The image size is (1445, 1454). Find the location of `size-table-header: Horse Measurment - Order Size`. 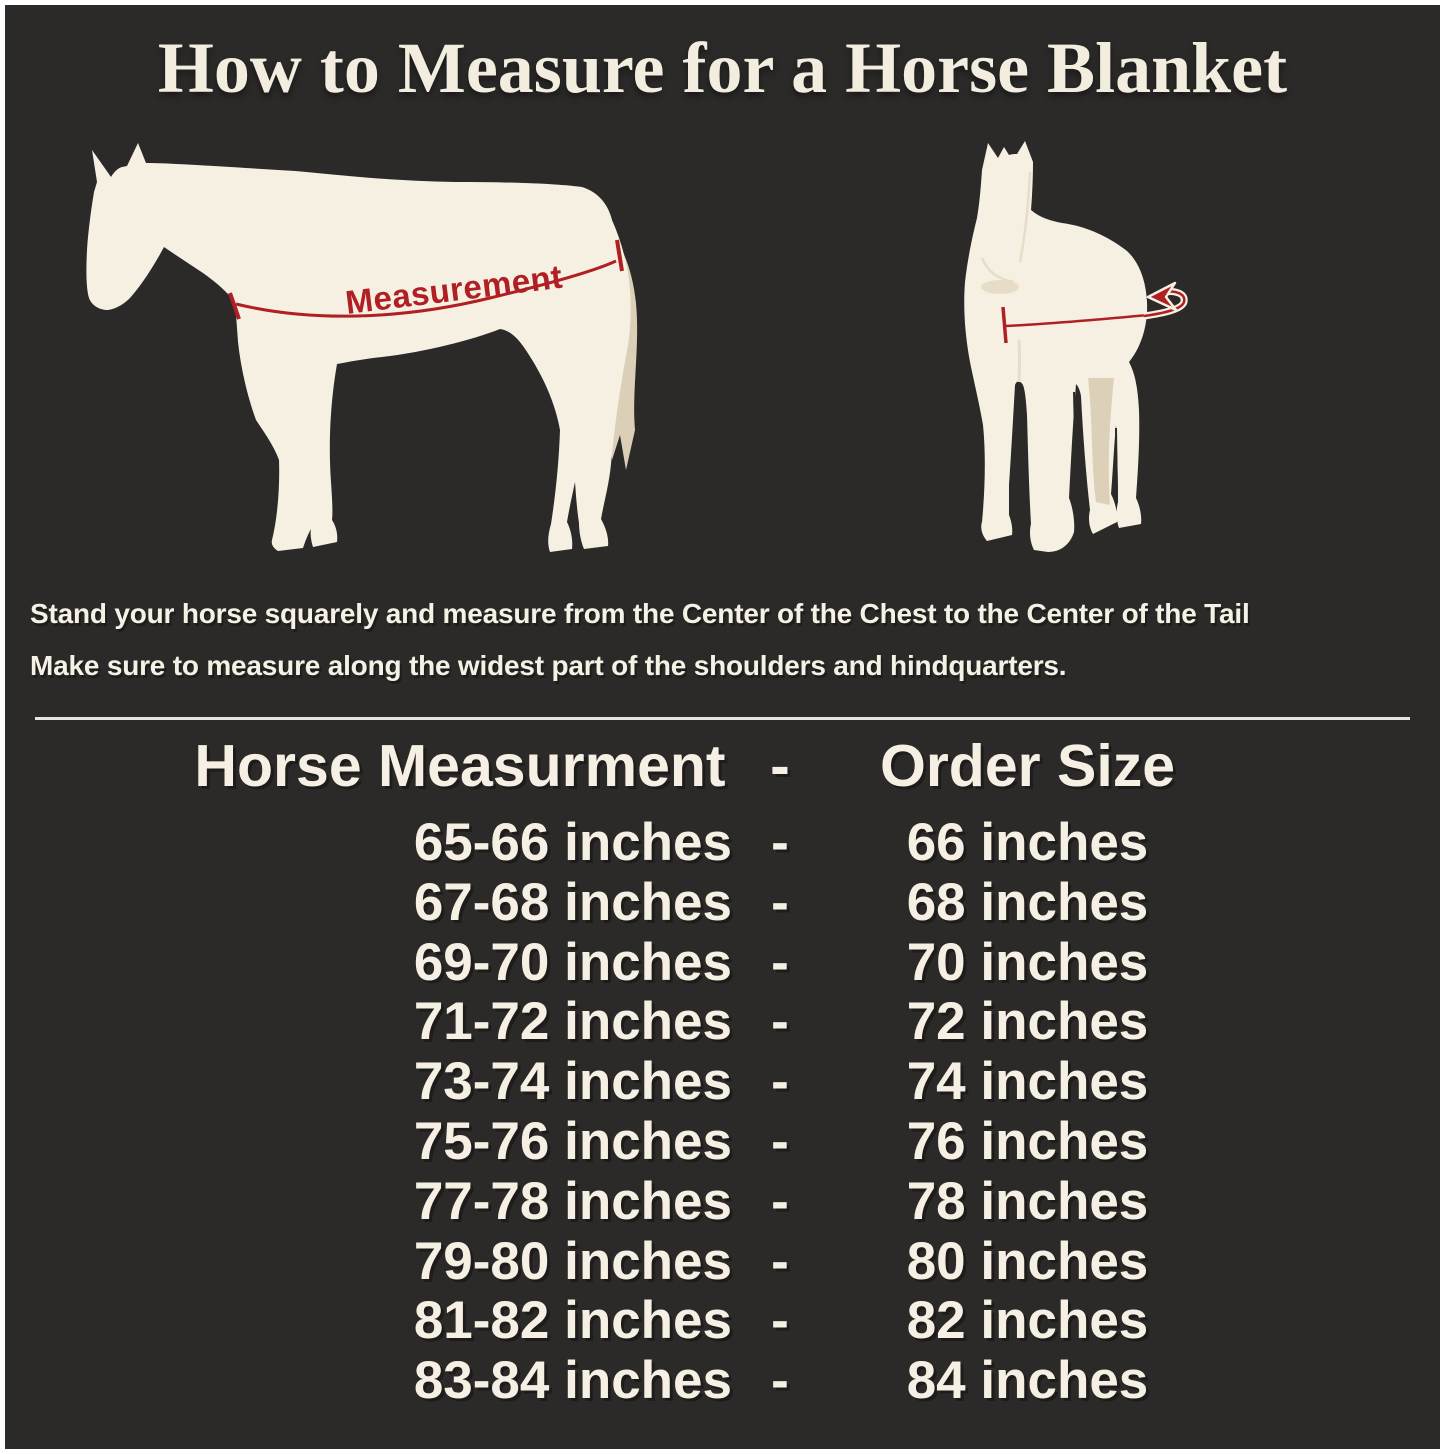

size-table-header: Horse Measurment - Order Size is located at coordinates (707, 766).